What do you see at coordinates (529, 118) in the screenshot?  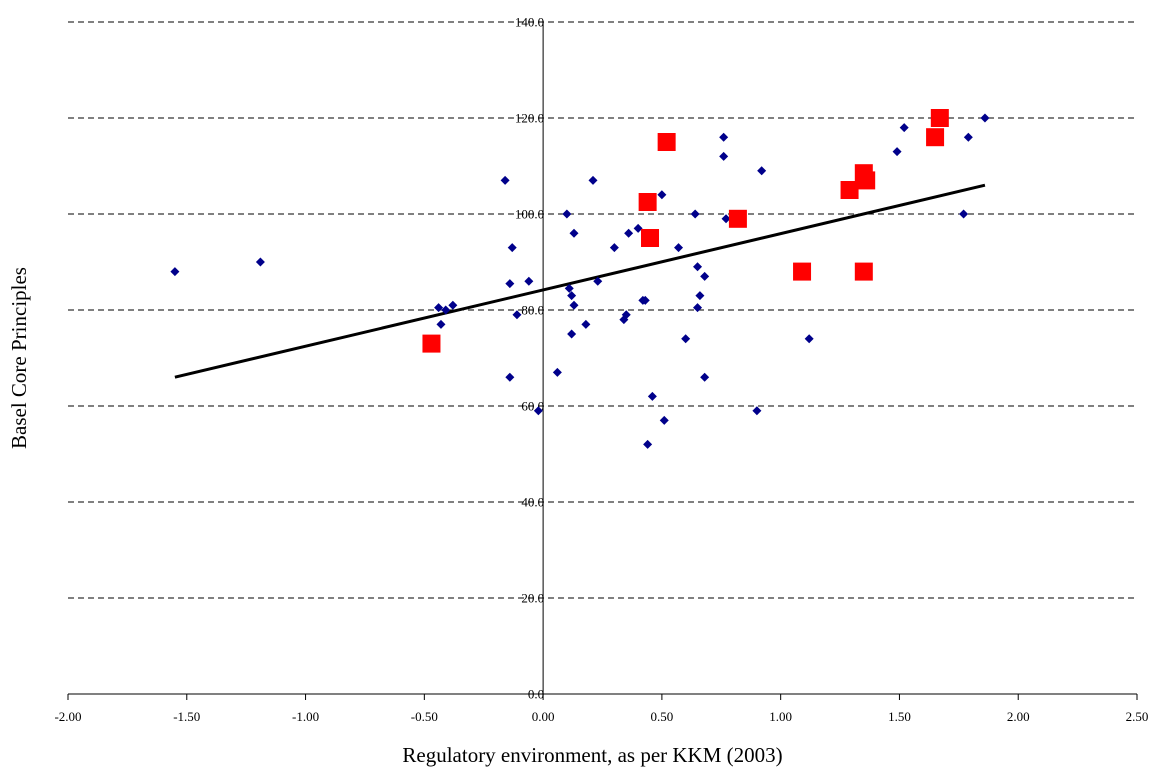 I see `y-tick-label: 120.0` at bounding box center [529, 118].